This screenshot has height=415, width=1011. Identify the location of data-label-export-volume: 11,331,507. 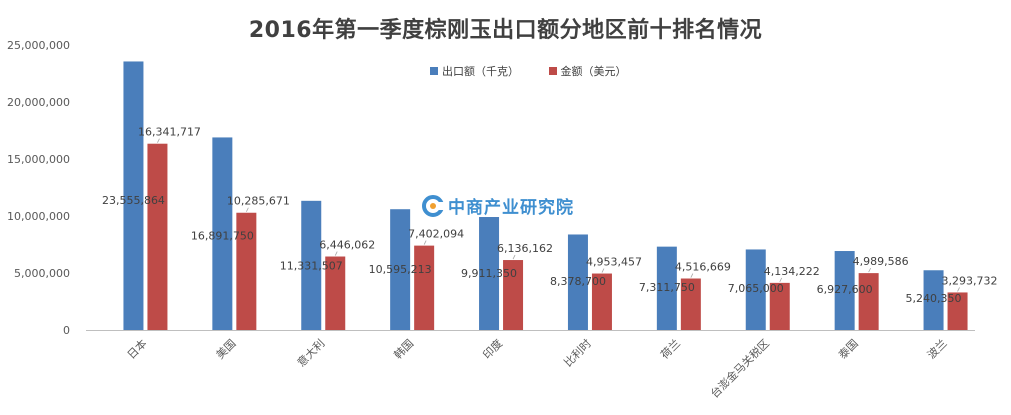
(311, 265).